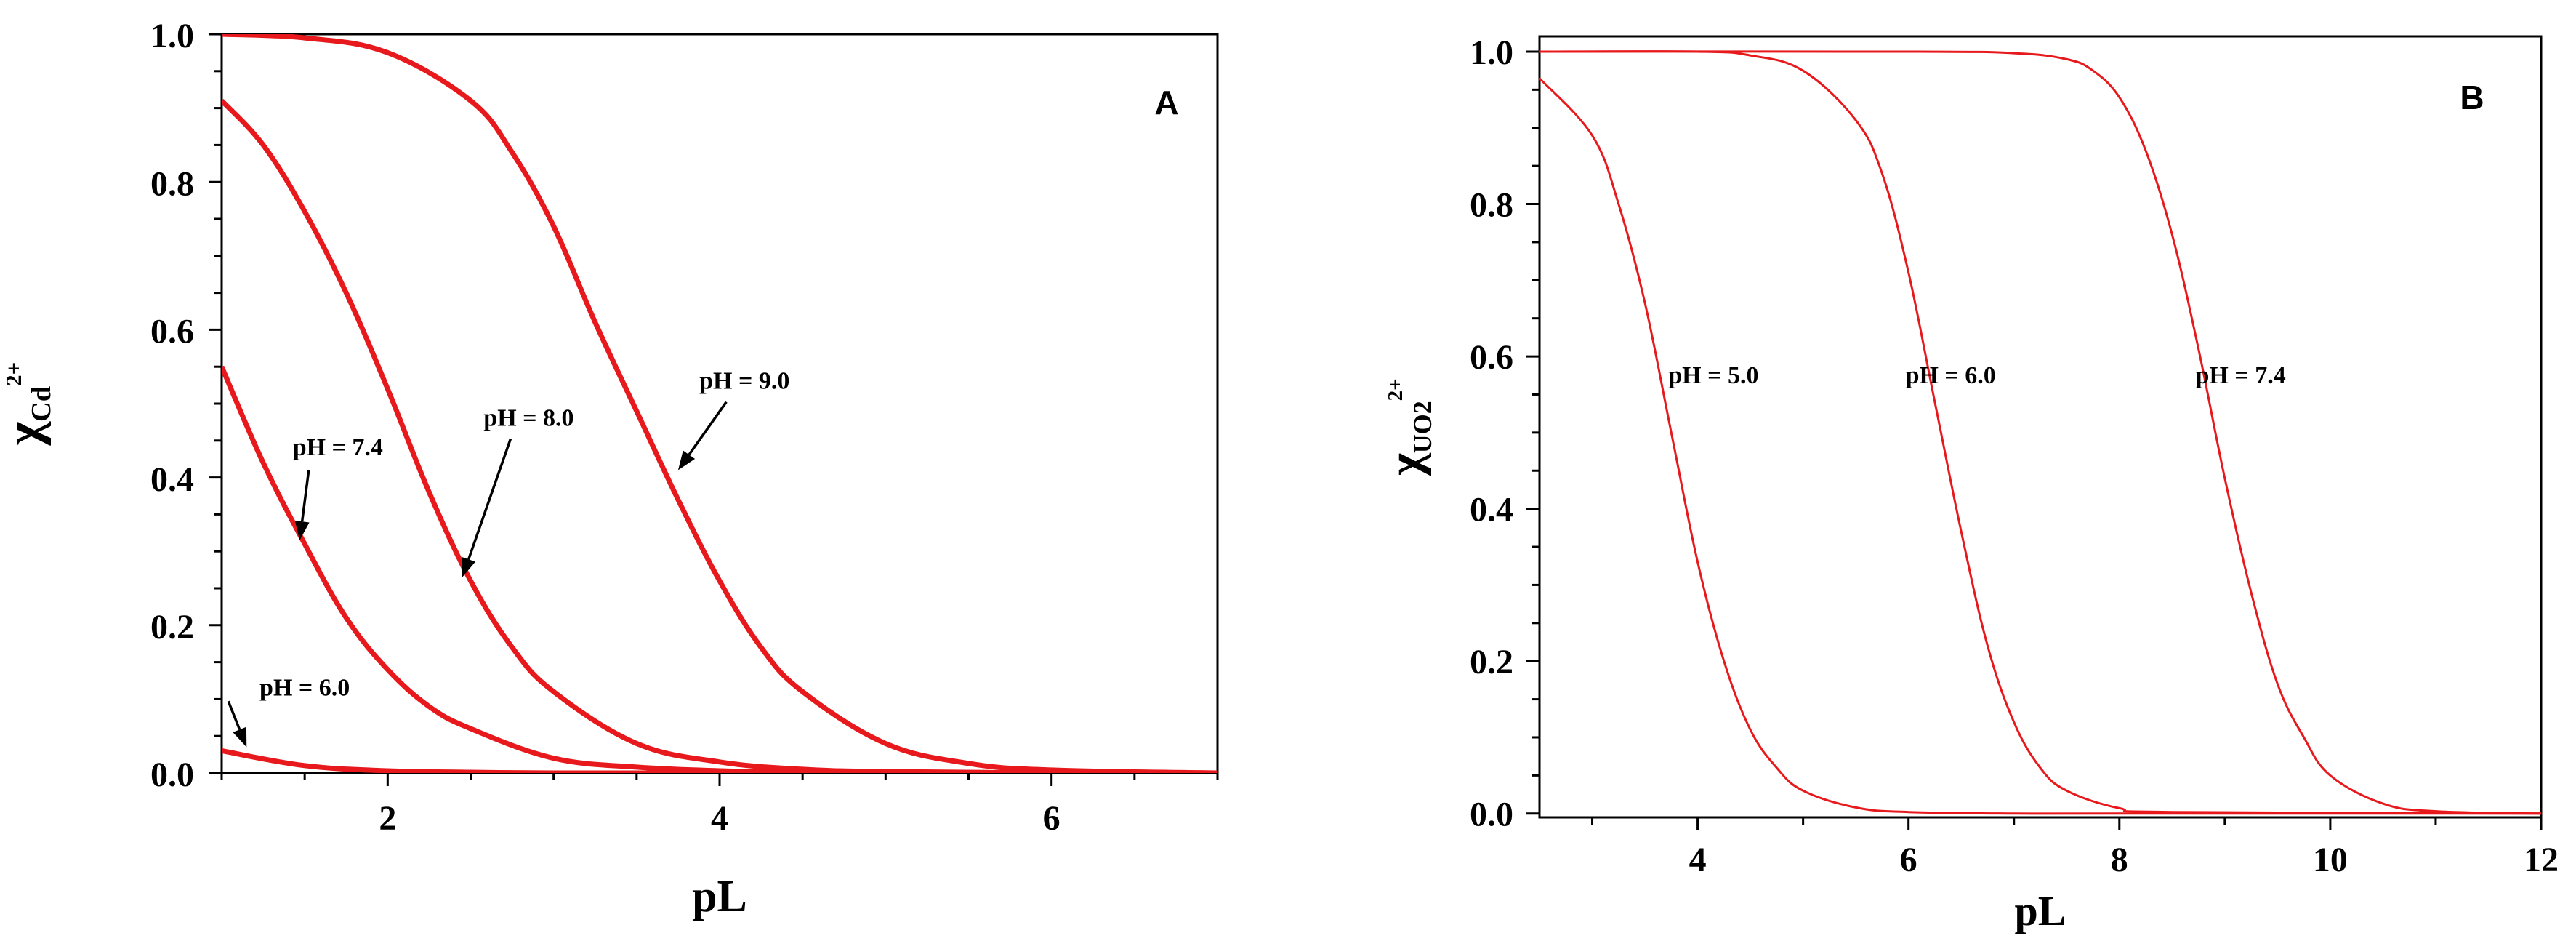 The width and height of the screenshot is (2576, 941). Describe the element at coordinates (528, 417) in the screenshot. I see `curve-label: pH = 8.0` at that location.